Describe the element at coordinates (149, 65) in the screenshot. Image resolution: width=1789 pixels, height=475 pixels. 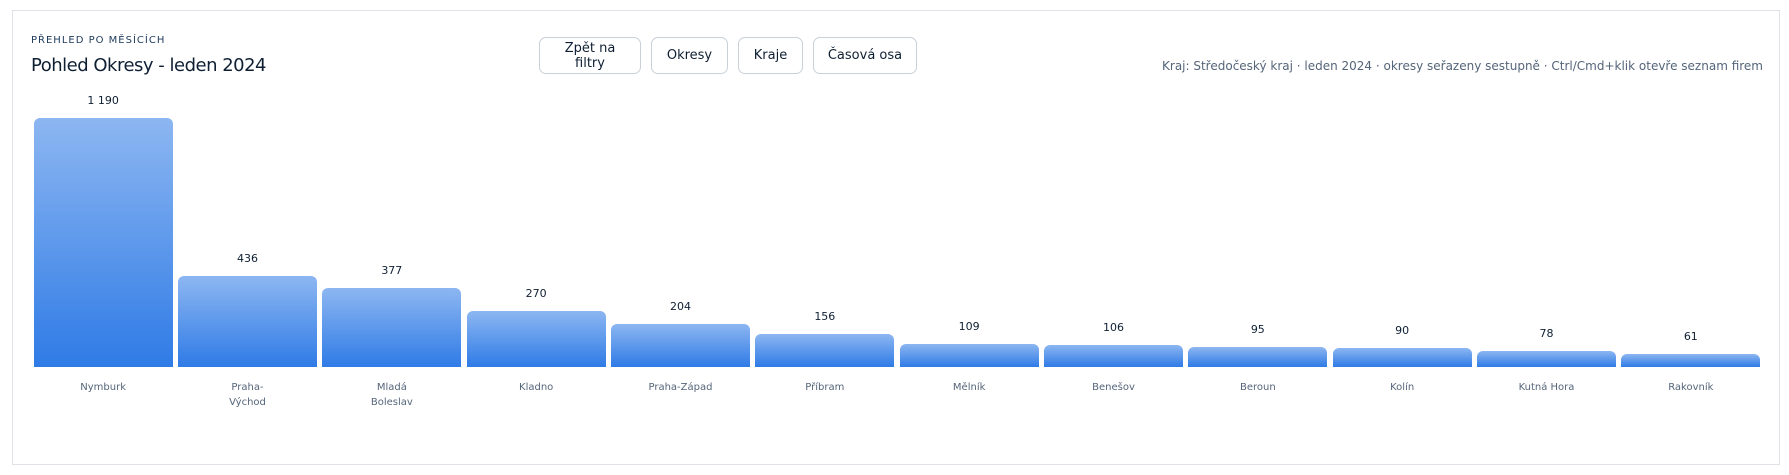
I see `title: Pohled Okresy - leden 2024` at that location.